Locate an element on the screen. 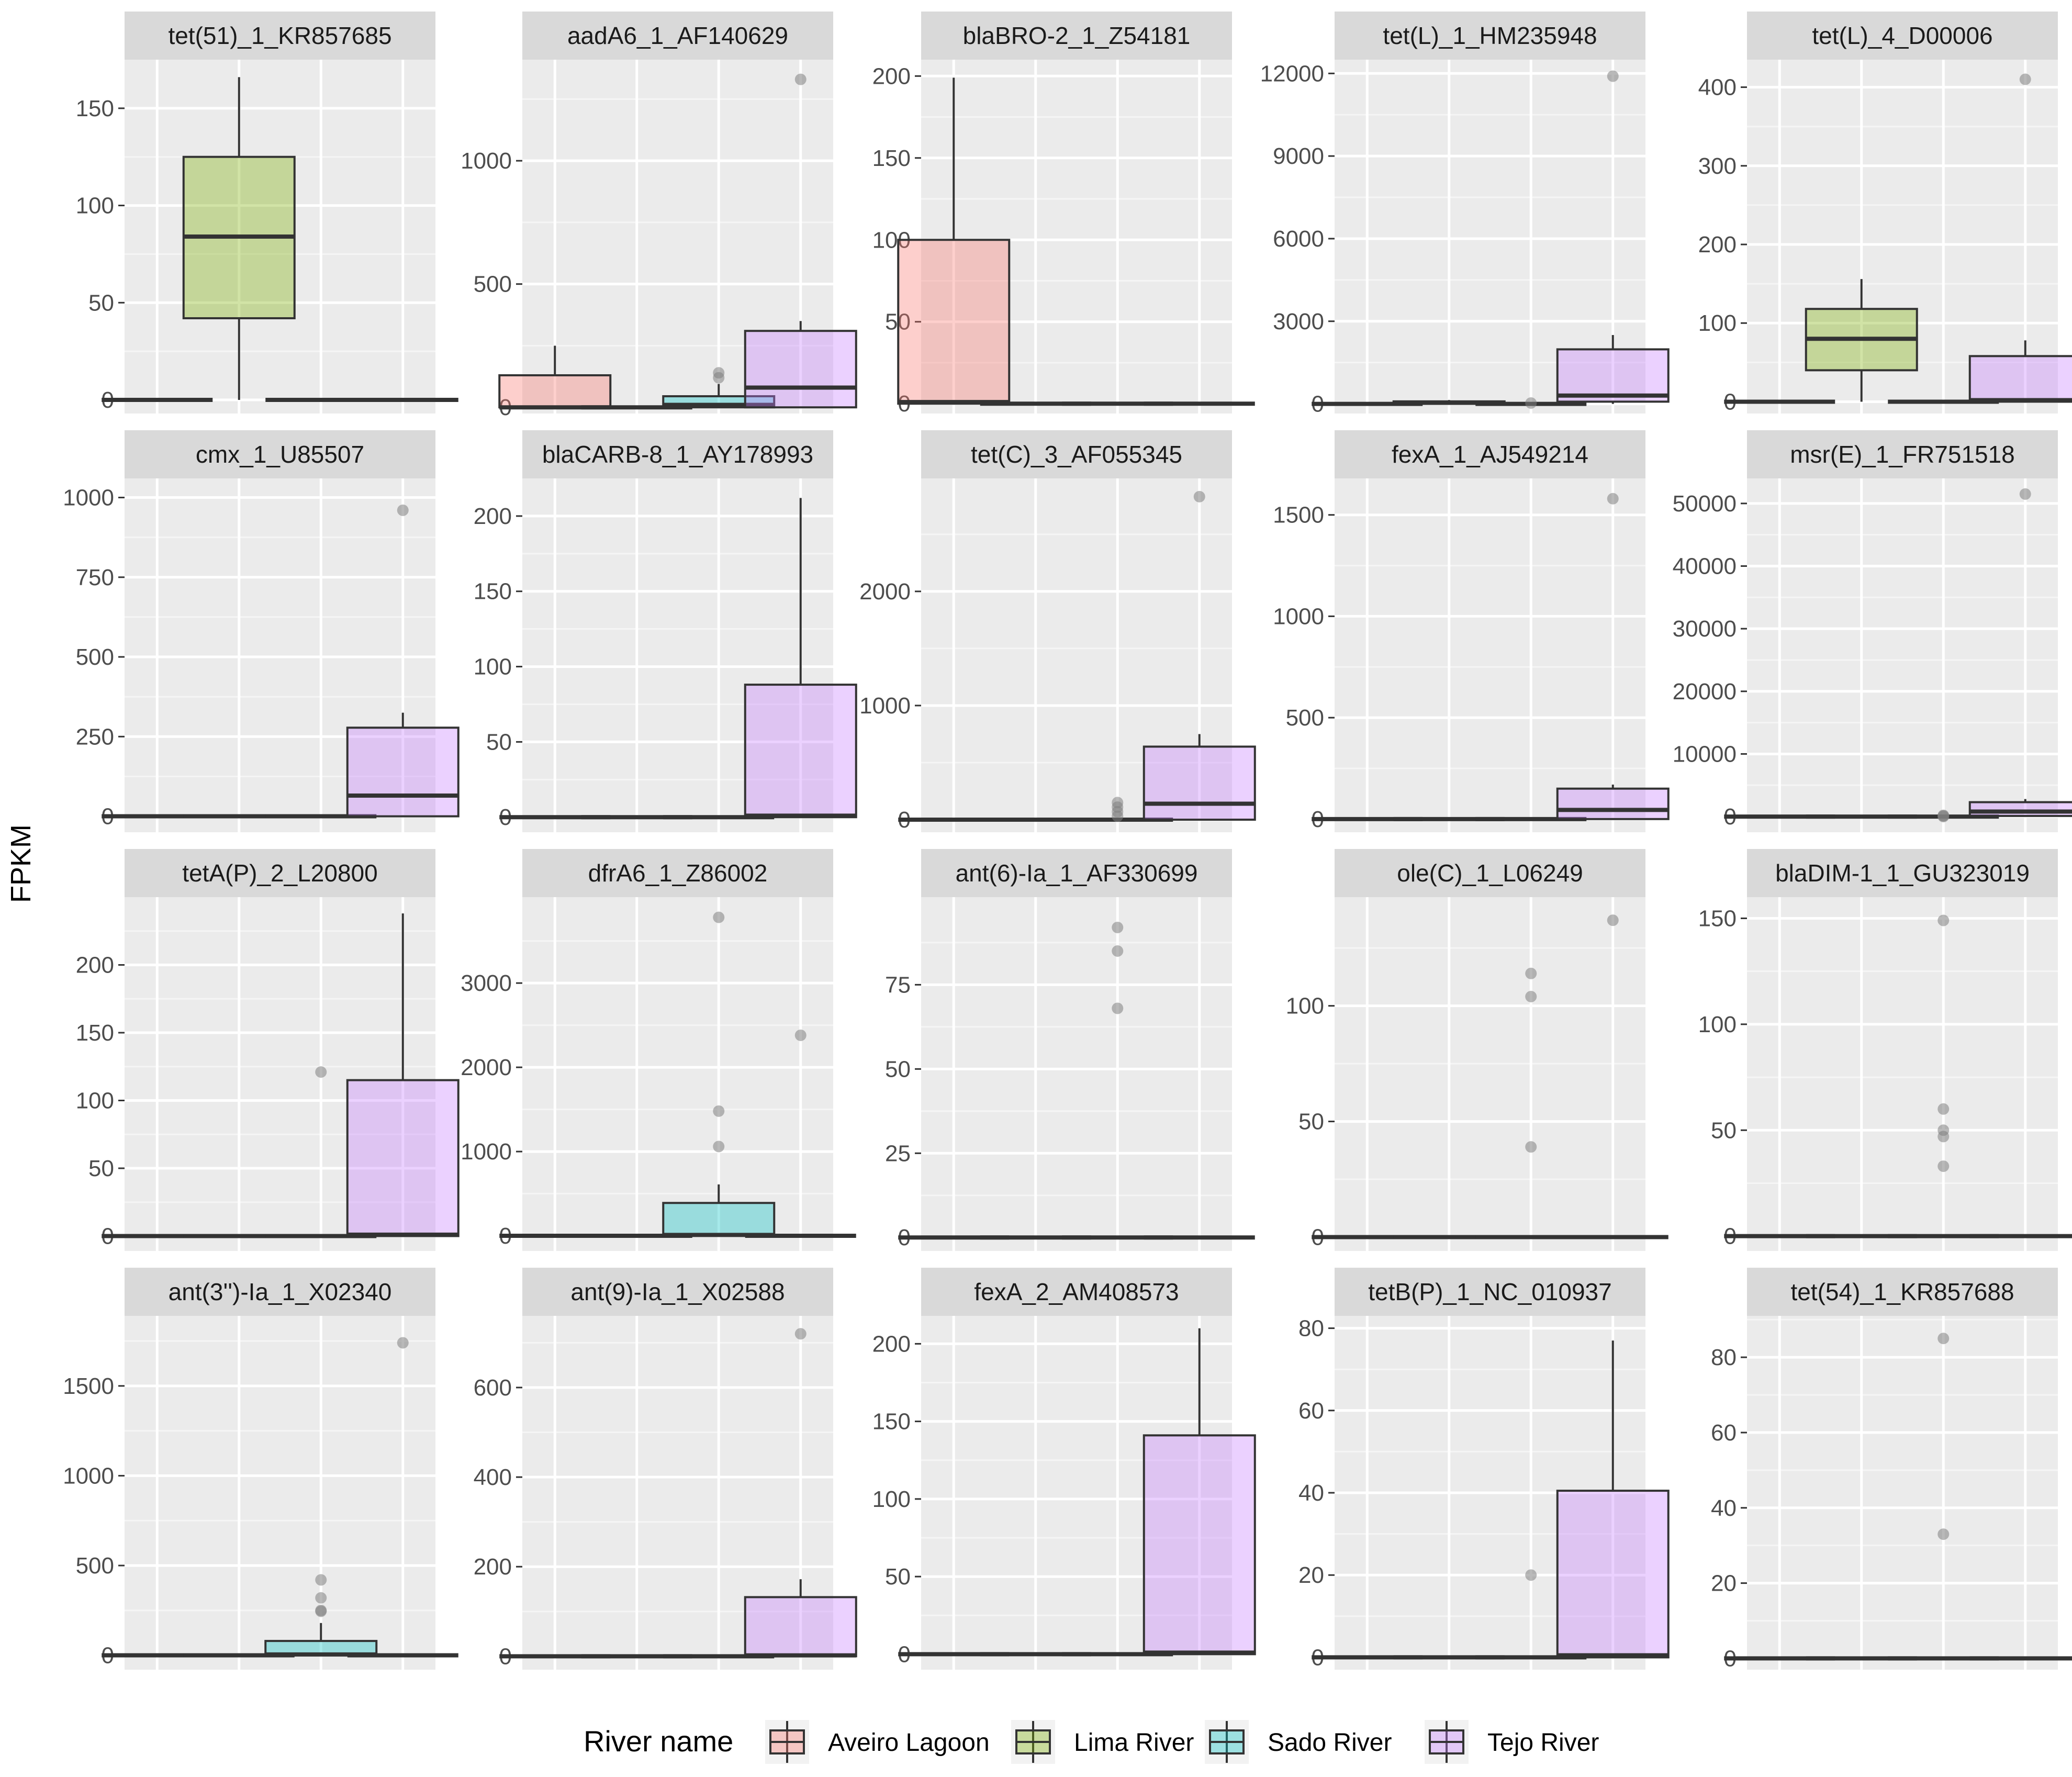 This screenshot has height=1777, width=2072. facet-panel: fexA_1_AJ549214050010001500 is located at coordinates (1471, 631).